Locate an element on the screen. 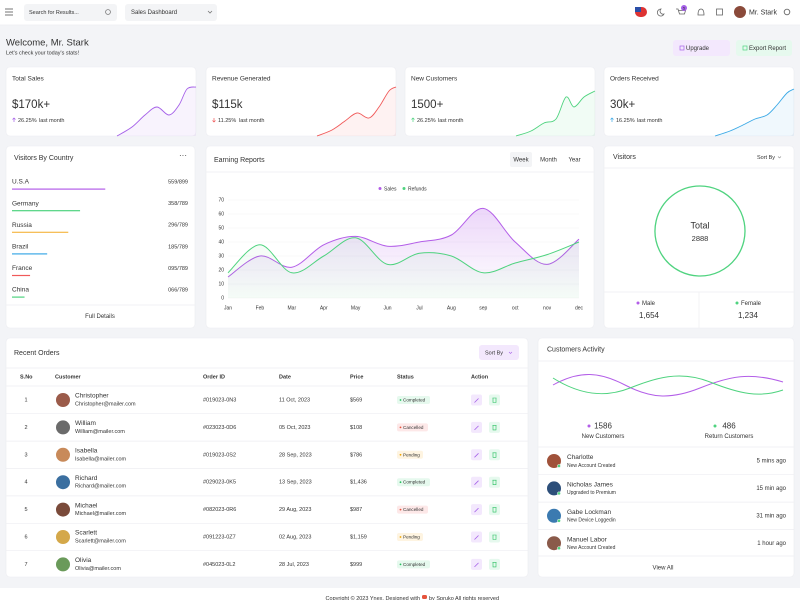  country-name: France is located at coordinates (22, 268).